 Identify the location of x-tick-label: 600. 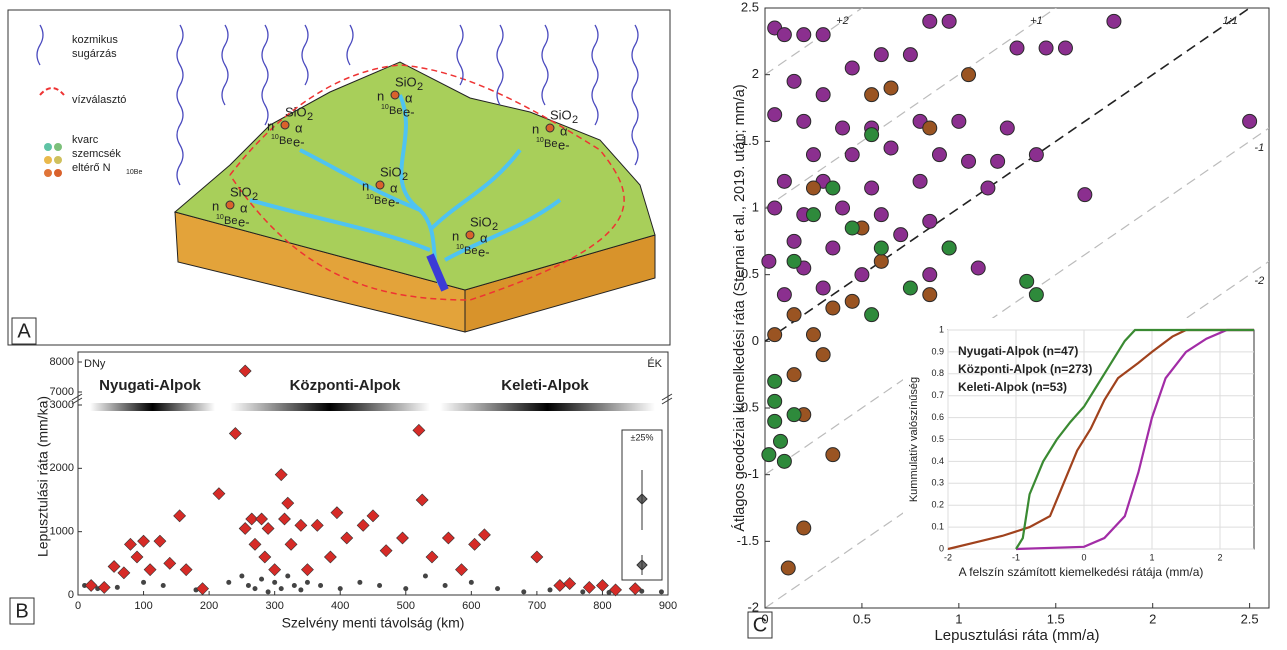
(471, 606).